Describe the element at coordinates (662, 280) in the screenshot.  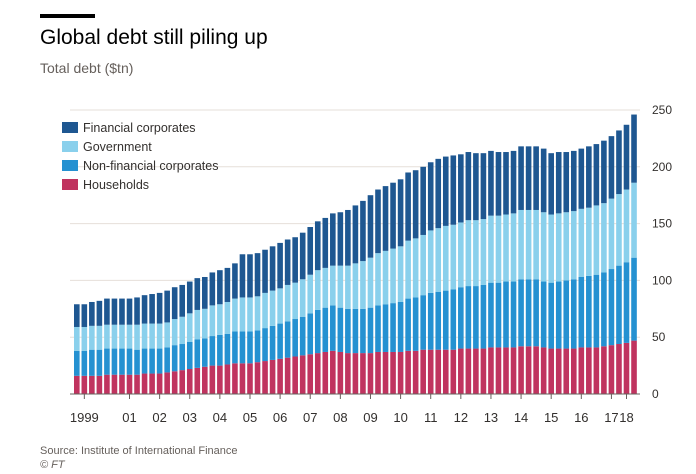
I see `y-tick-label: 100` at that location.